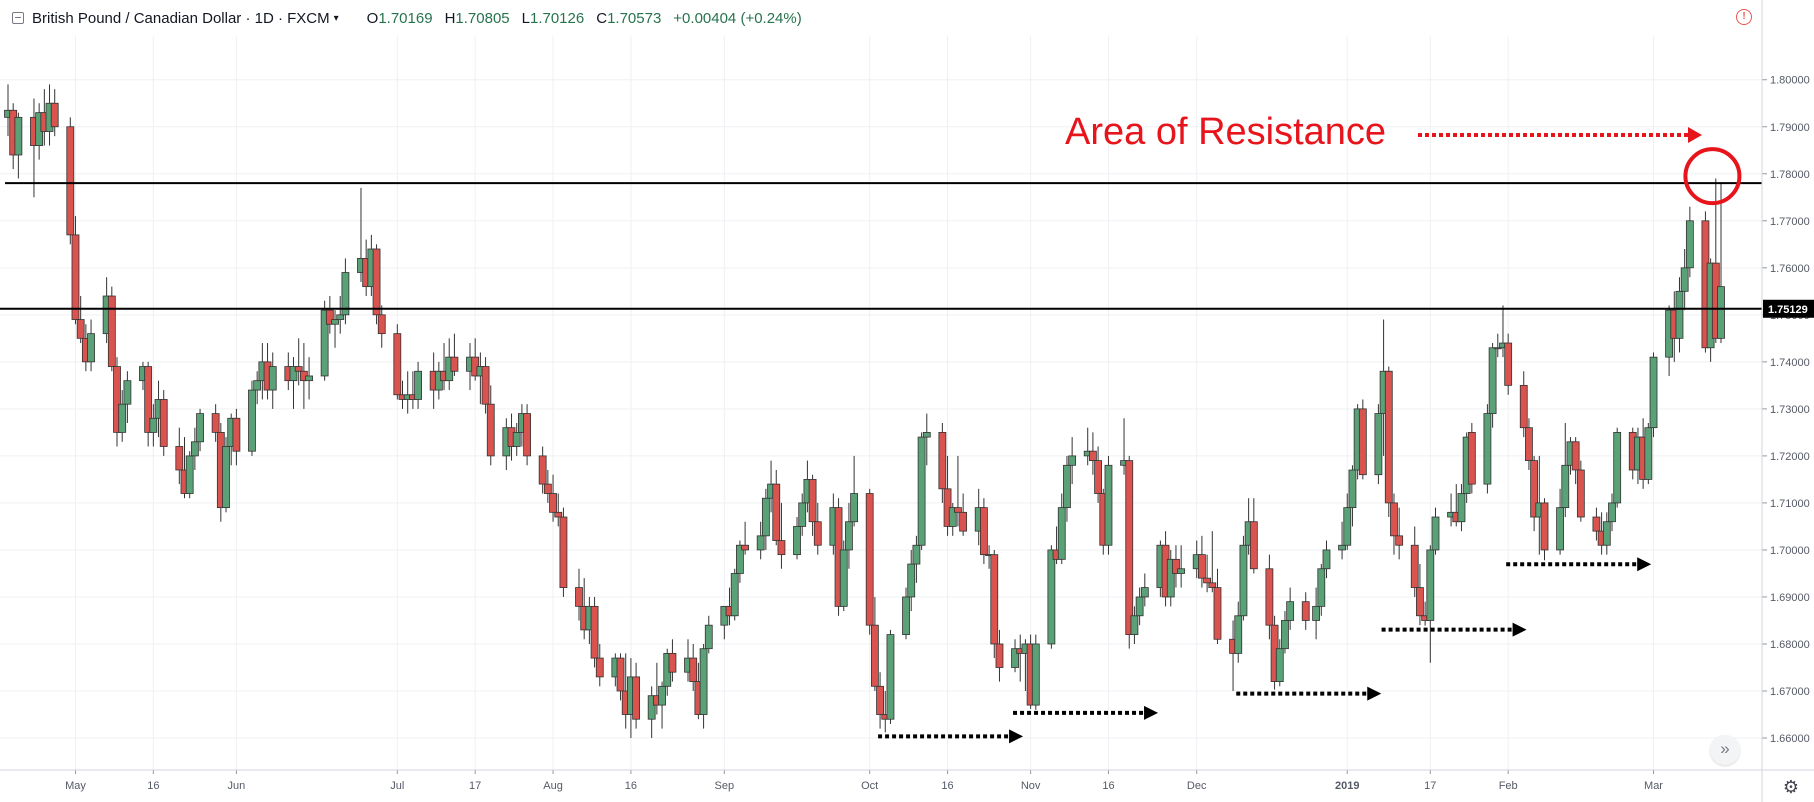 This screenshot has width=1814, height=802. I want to click on price-tick-label: 1.73000, so click(1790, 410).